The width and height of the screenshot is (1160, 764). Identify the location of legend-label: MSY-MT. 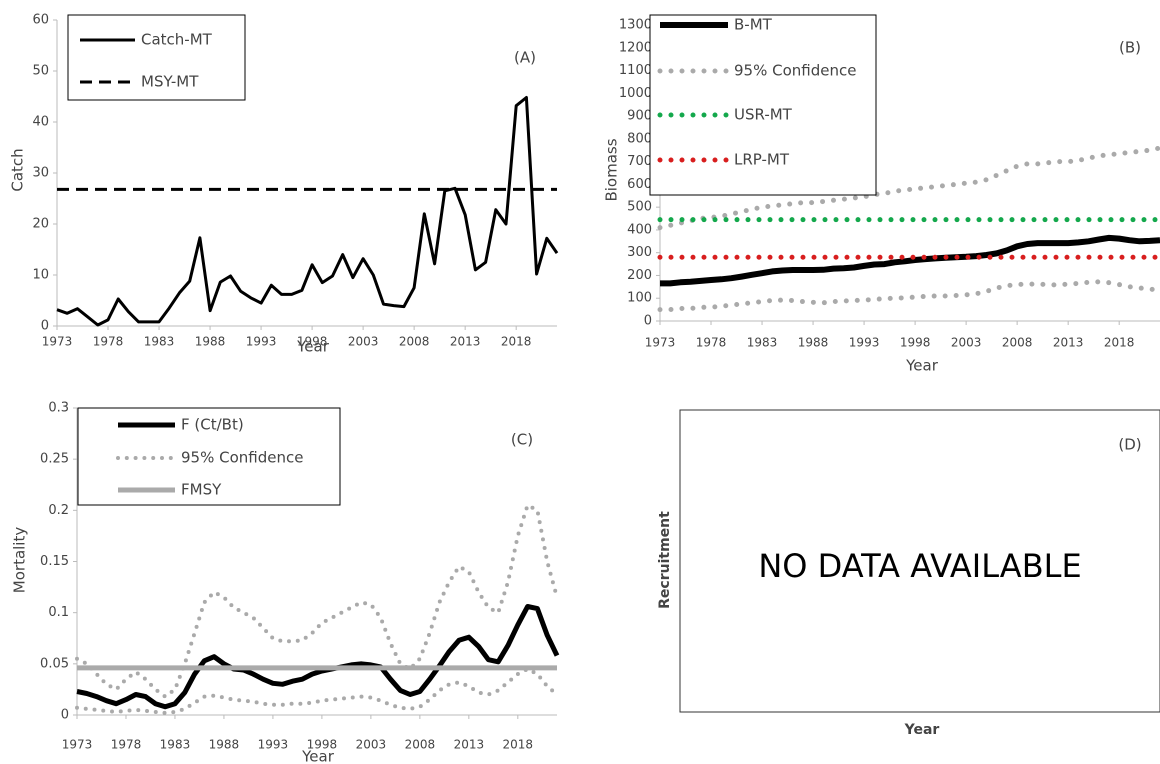
(170, 82).